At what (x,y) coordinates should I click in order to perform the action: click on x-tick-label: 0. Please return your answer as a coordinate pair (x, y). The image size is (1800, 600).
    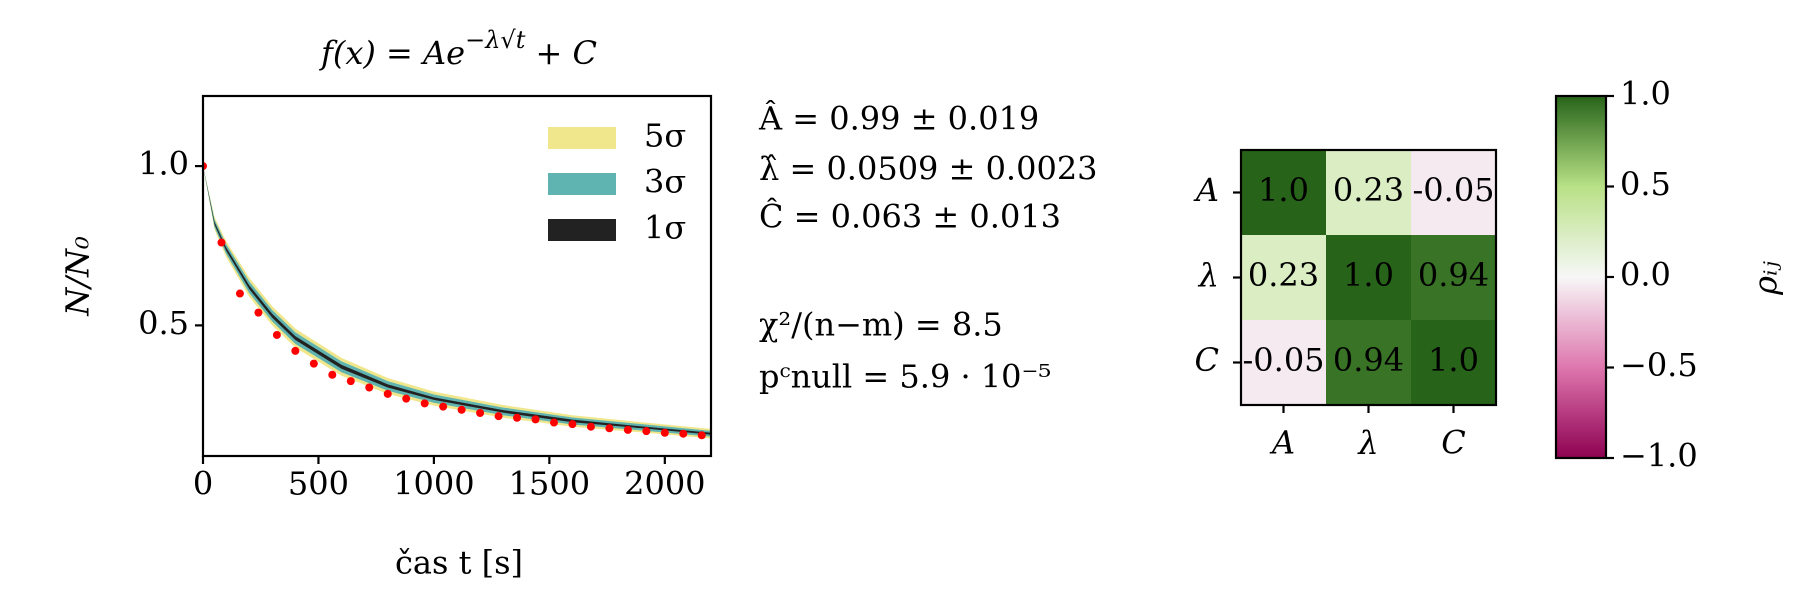
    Looking at the image, I should click on (203, 484).